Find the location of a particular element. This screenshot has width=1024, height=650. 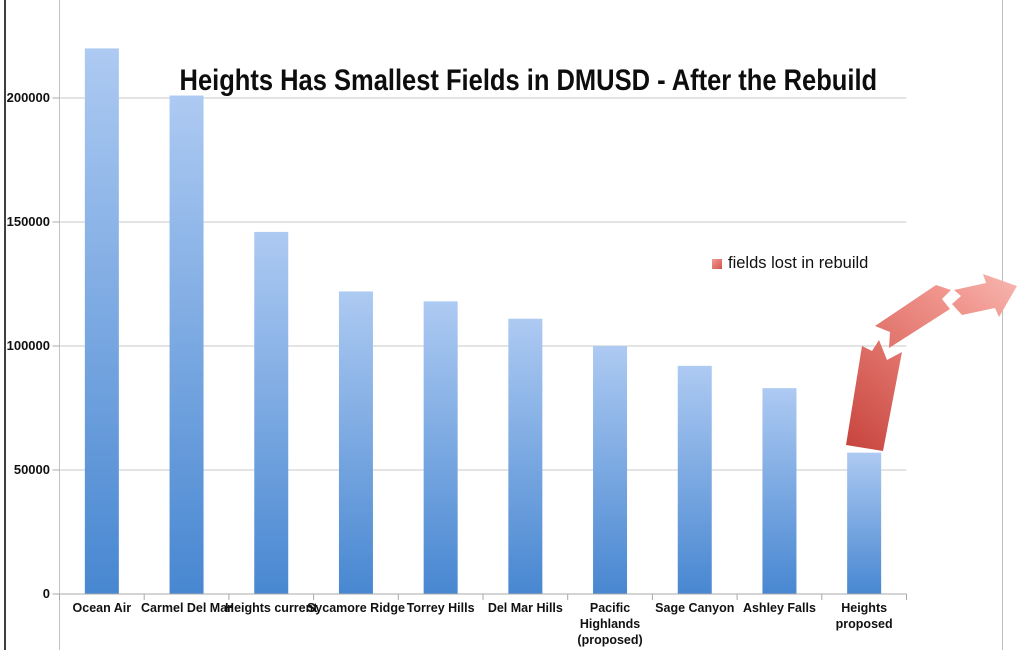

x-axis-label: Torrey Hills is located at coordinates (440, 608).